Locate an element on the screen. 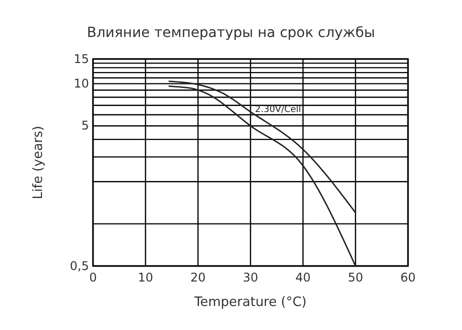 This screenshot has width=462, height=330. y-tick-label: 10 is located at coordinates (81, 83).